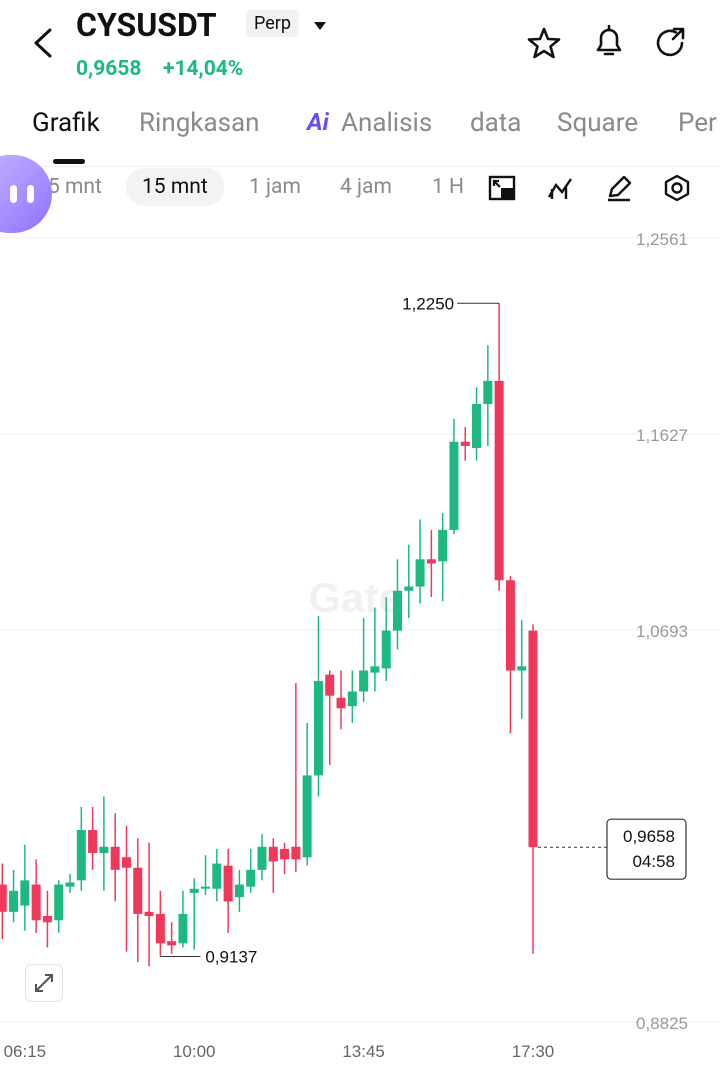 The height and width of the screenshot is (1065, 720). I want to click on interval-bar: 5 mnt 15 mnt 1 jam 4 jam 1 H, so click(360, 188).